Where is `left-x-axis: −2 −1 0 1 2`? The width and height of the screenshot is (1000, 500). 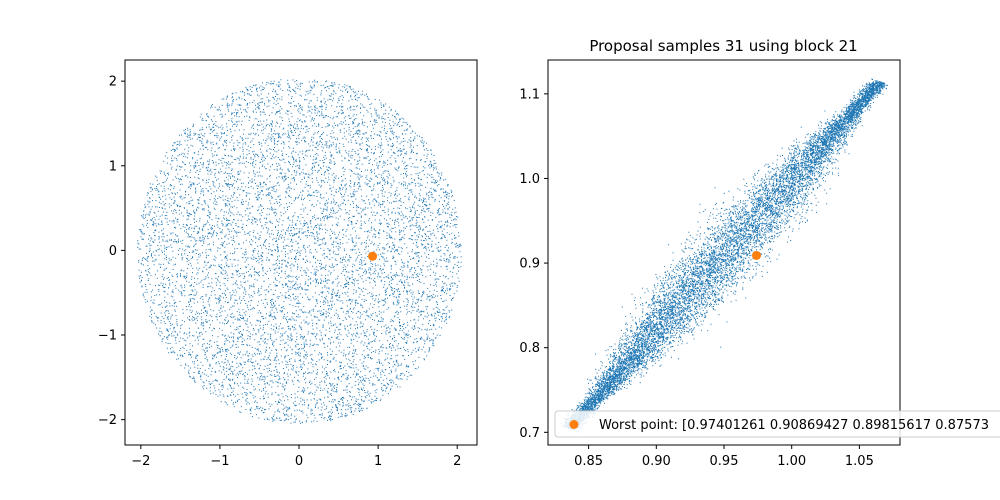 left-x-axis: −2 −1 0 1 2 is located at coordinates (296, 457).